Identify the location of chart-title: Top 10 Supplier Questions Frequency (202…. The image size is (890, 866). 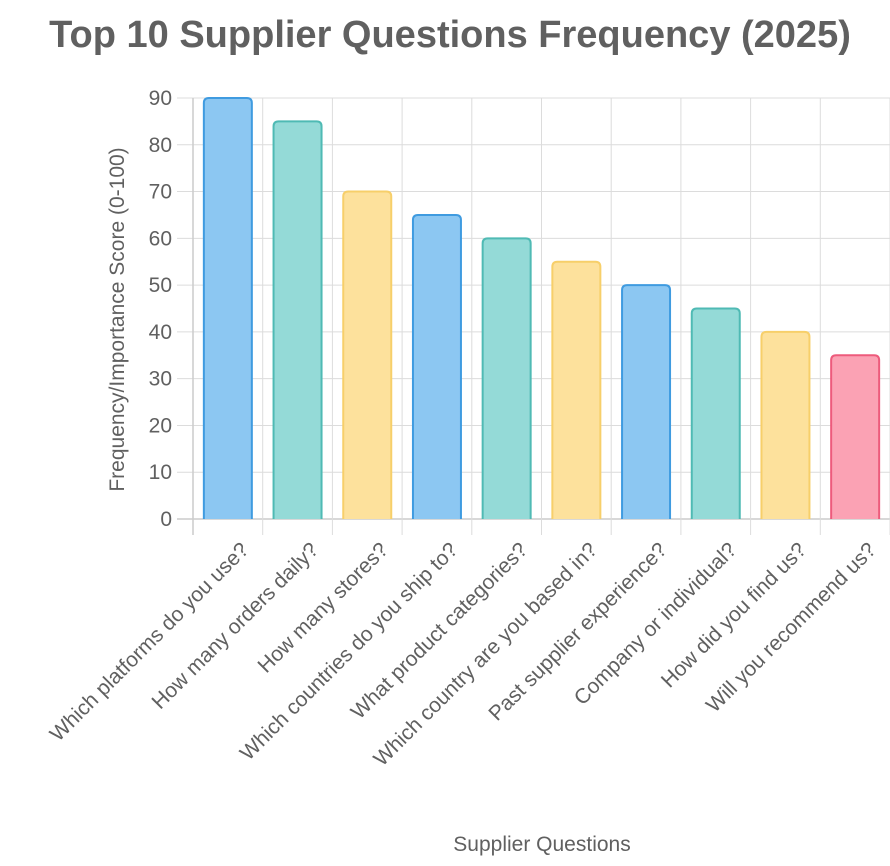
(450, 35).